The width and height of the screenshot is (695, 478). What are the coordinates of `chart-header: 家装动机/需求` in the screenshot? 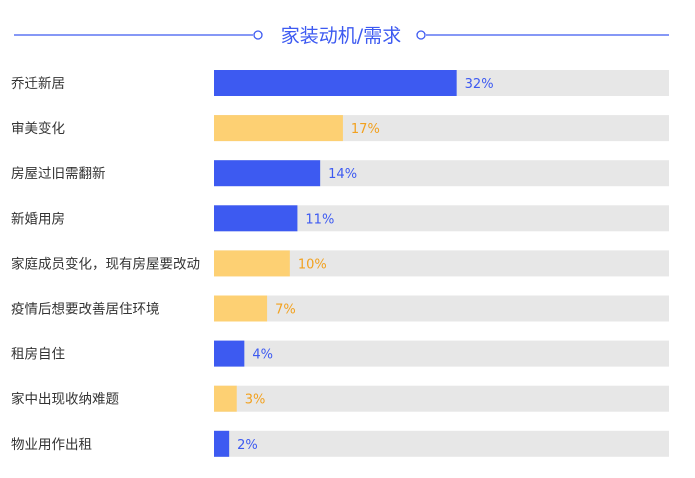 It's located at (341, 36).